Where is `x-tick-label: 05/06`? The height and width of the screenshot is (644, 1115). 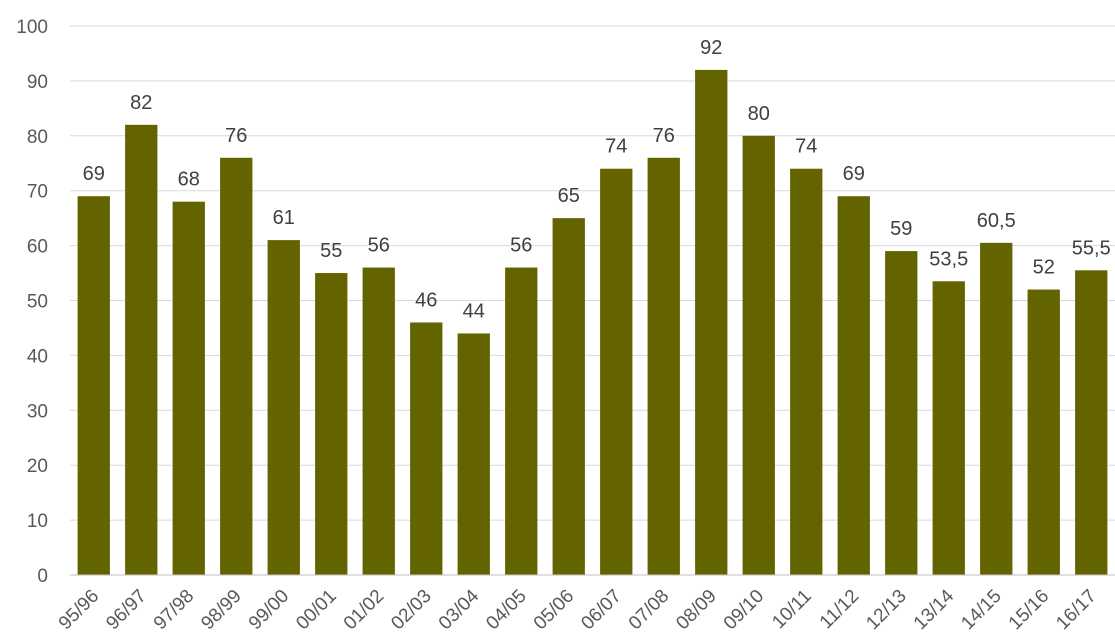
x-tick-label: 05/06 is located at coordinates (554, 610).